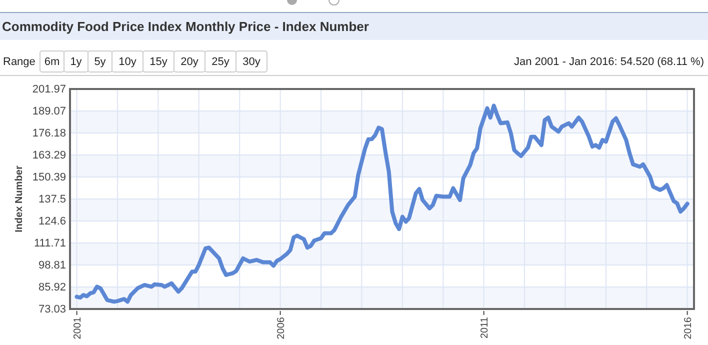  What do you see at coordinates (220, 61) in the screenshot?
I see `range-button: 25y` at bounding box center [220, 61].